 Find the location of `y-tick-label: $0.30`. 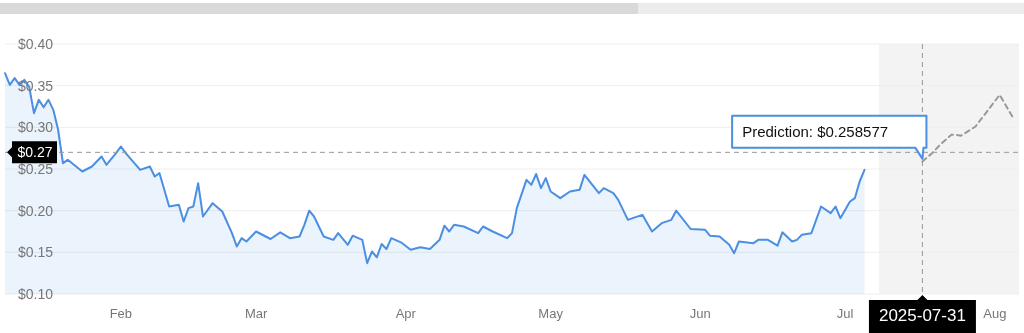

y-tick-label: $0.30 is located at coordinates (36, 127).